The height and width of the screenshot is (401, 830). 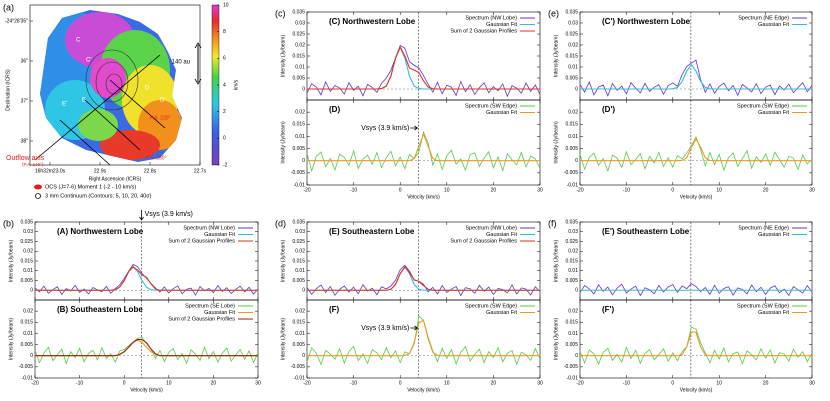 What do you see at coordinates (224, 139) in the screenshot?
I see `colorbar-tick-label: 0` at bounding box center [224, 139].